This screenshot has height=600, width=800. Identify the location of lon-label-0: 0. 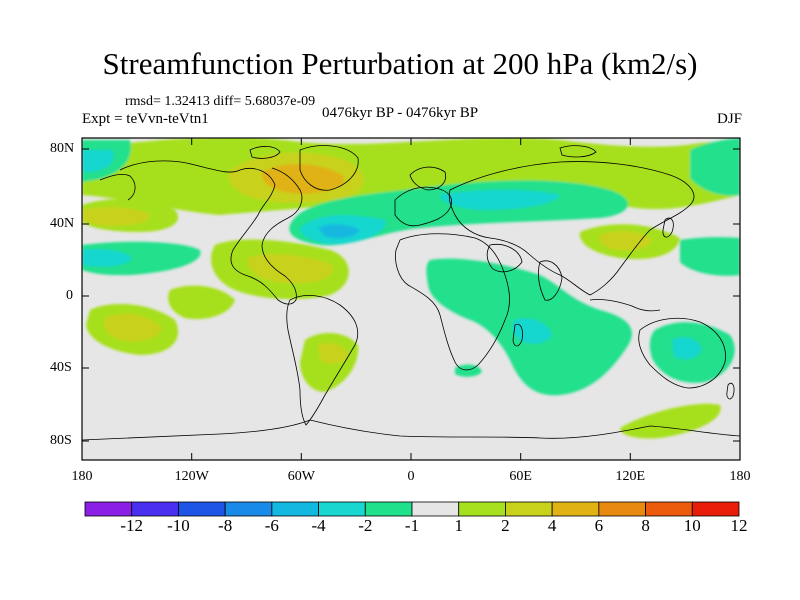
(411, 476).